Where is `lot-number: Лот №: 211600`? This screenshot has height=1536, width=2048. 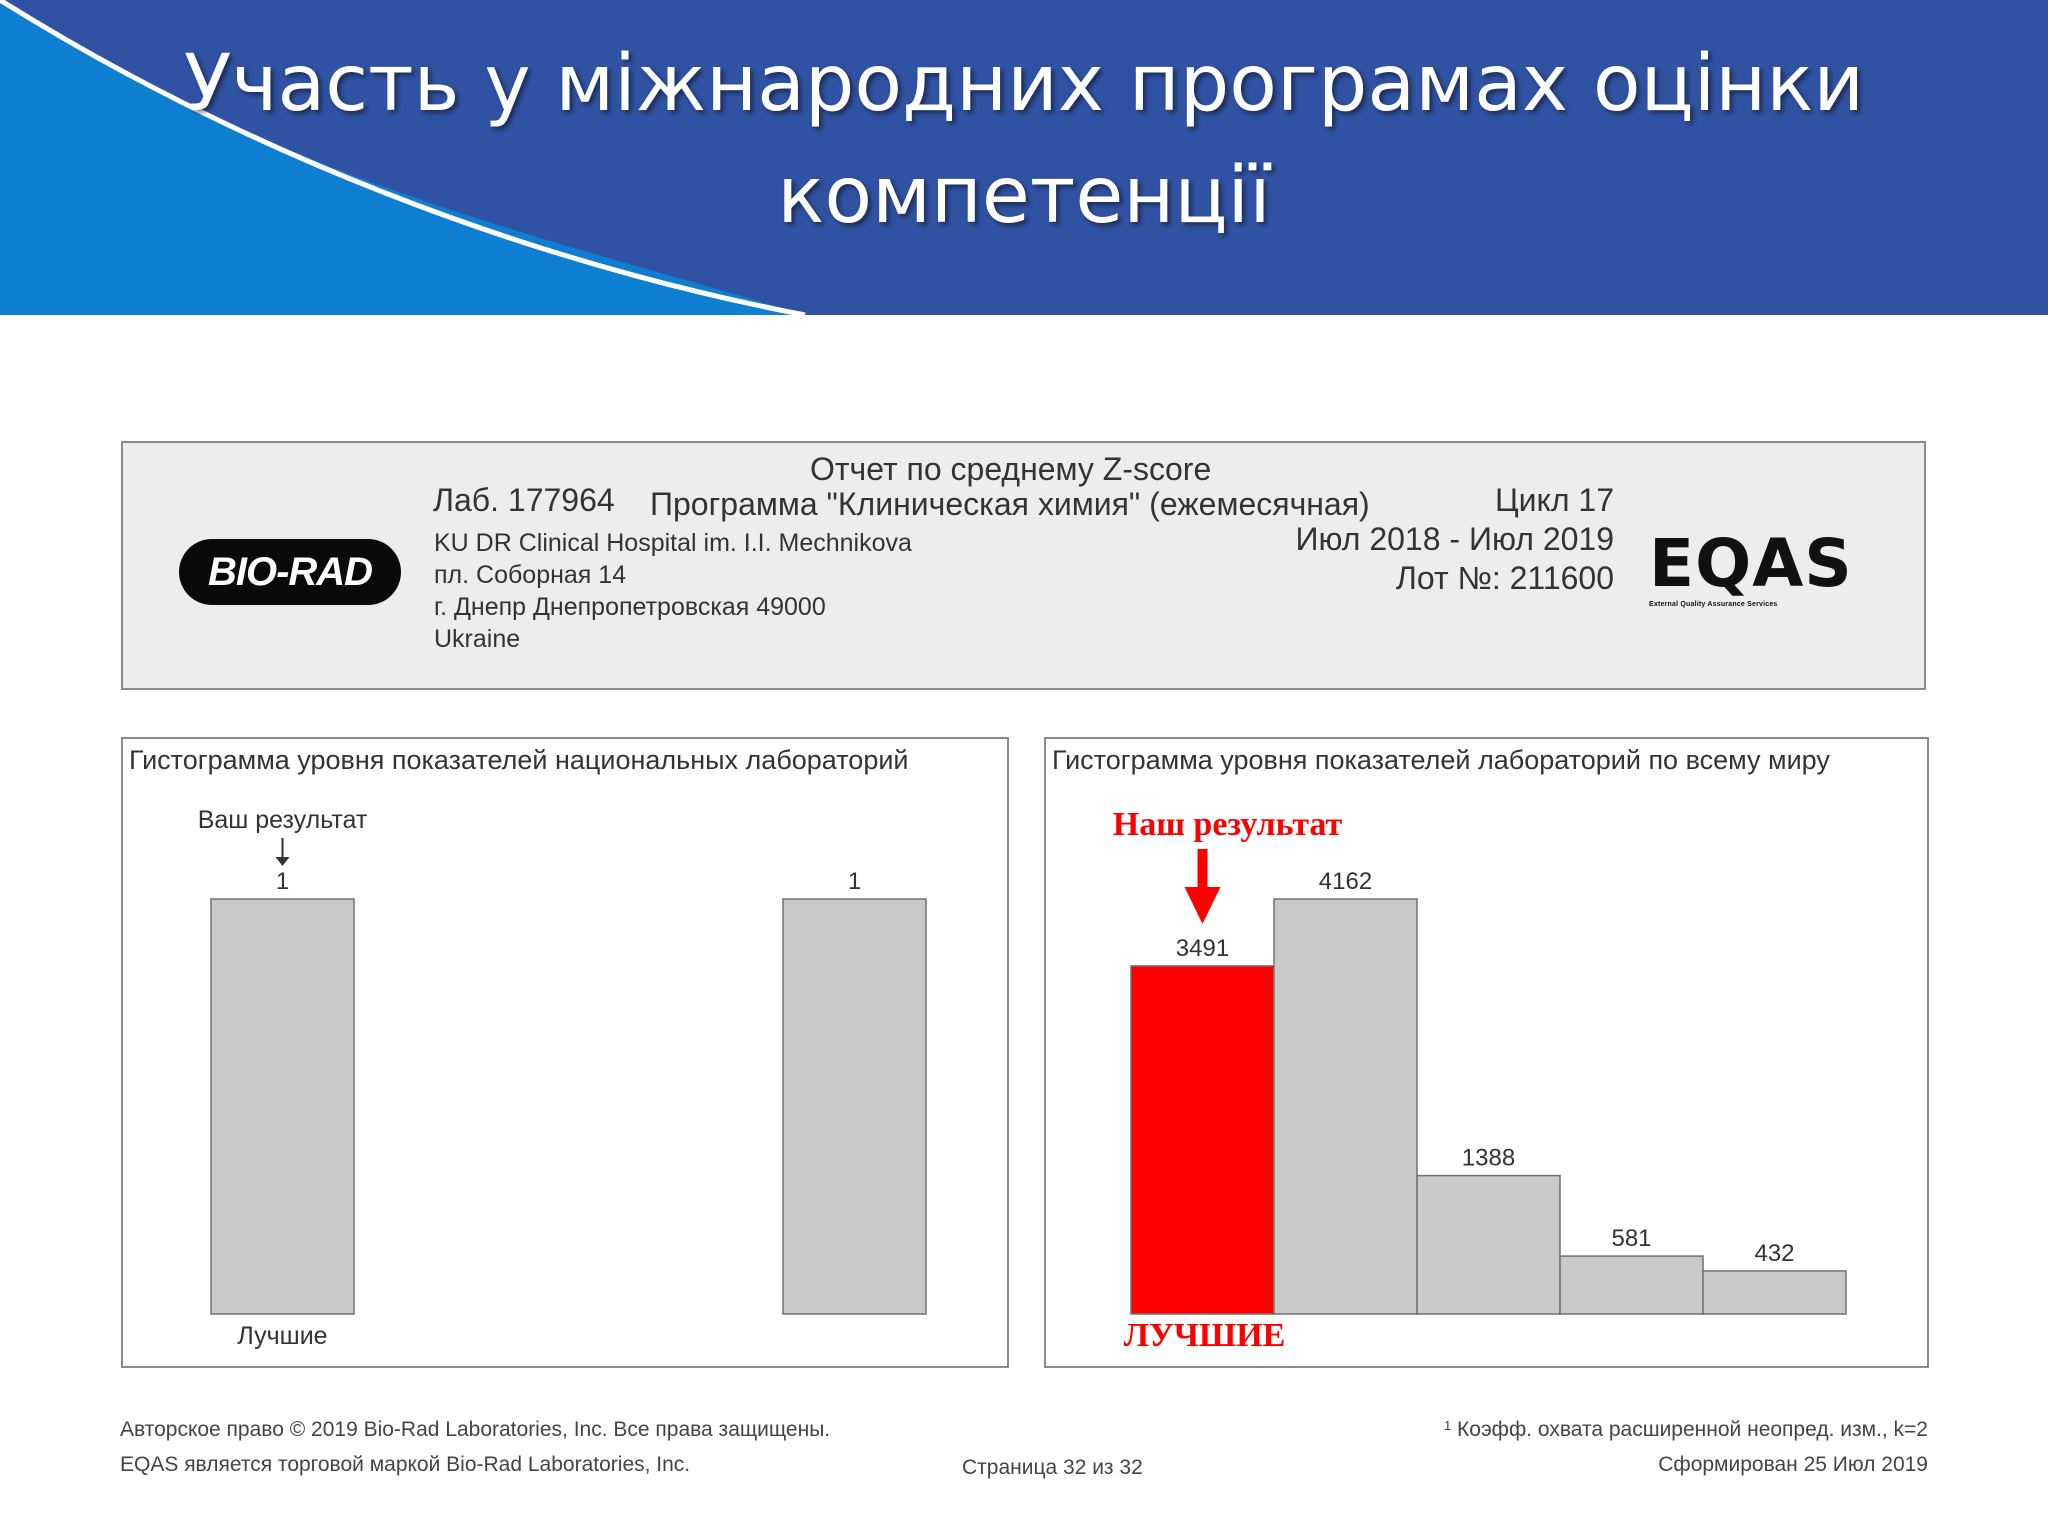
lot-number: Лот №: 211600 is located at coordinates (1504, 578).